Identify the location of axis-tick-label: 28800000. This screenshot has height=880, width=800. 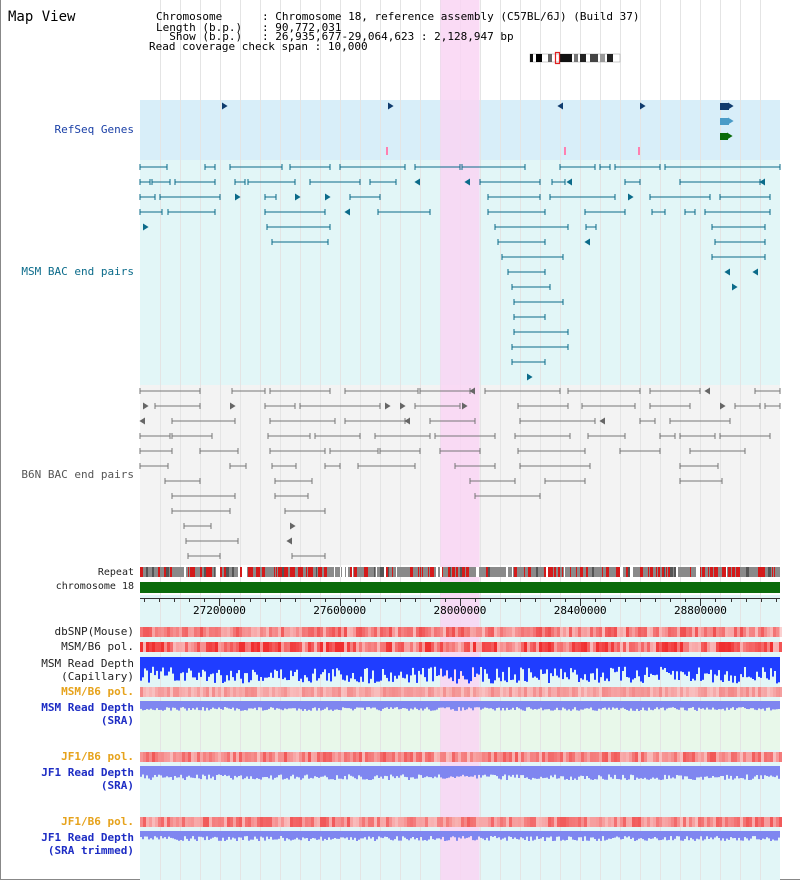
(700, 610).